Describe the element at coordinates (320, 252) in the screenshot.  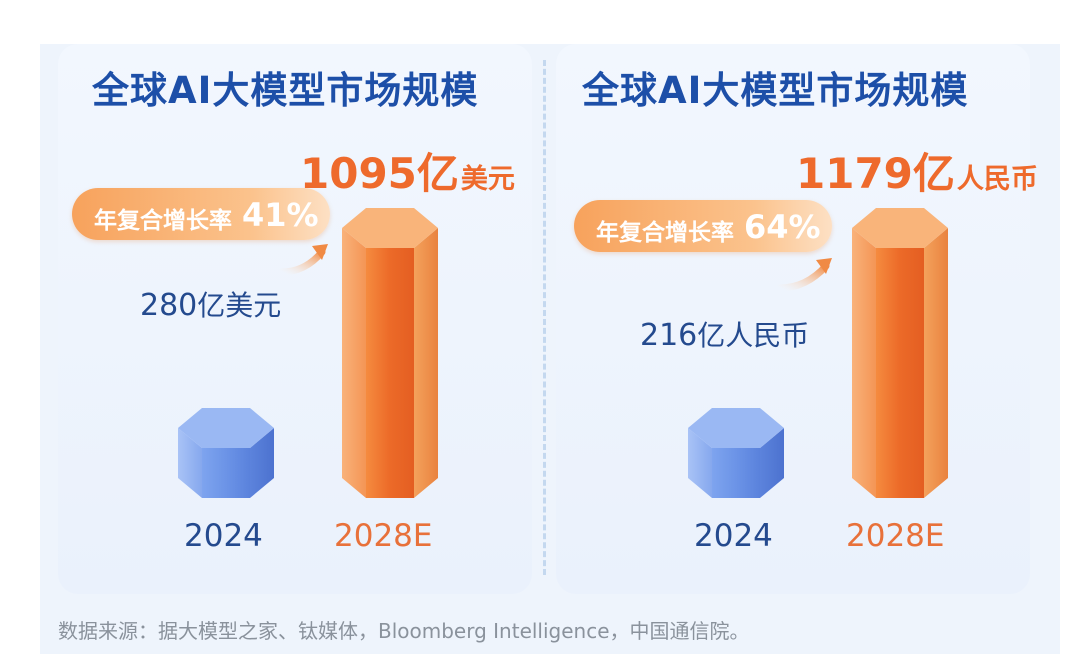
I see `growth-arrow-head-usd` at that location.